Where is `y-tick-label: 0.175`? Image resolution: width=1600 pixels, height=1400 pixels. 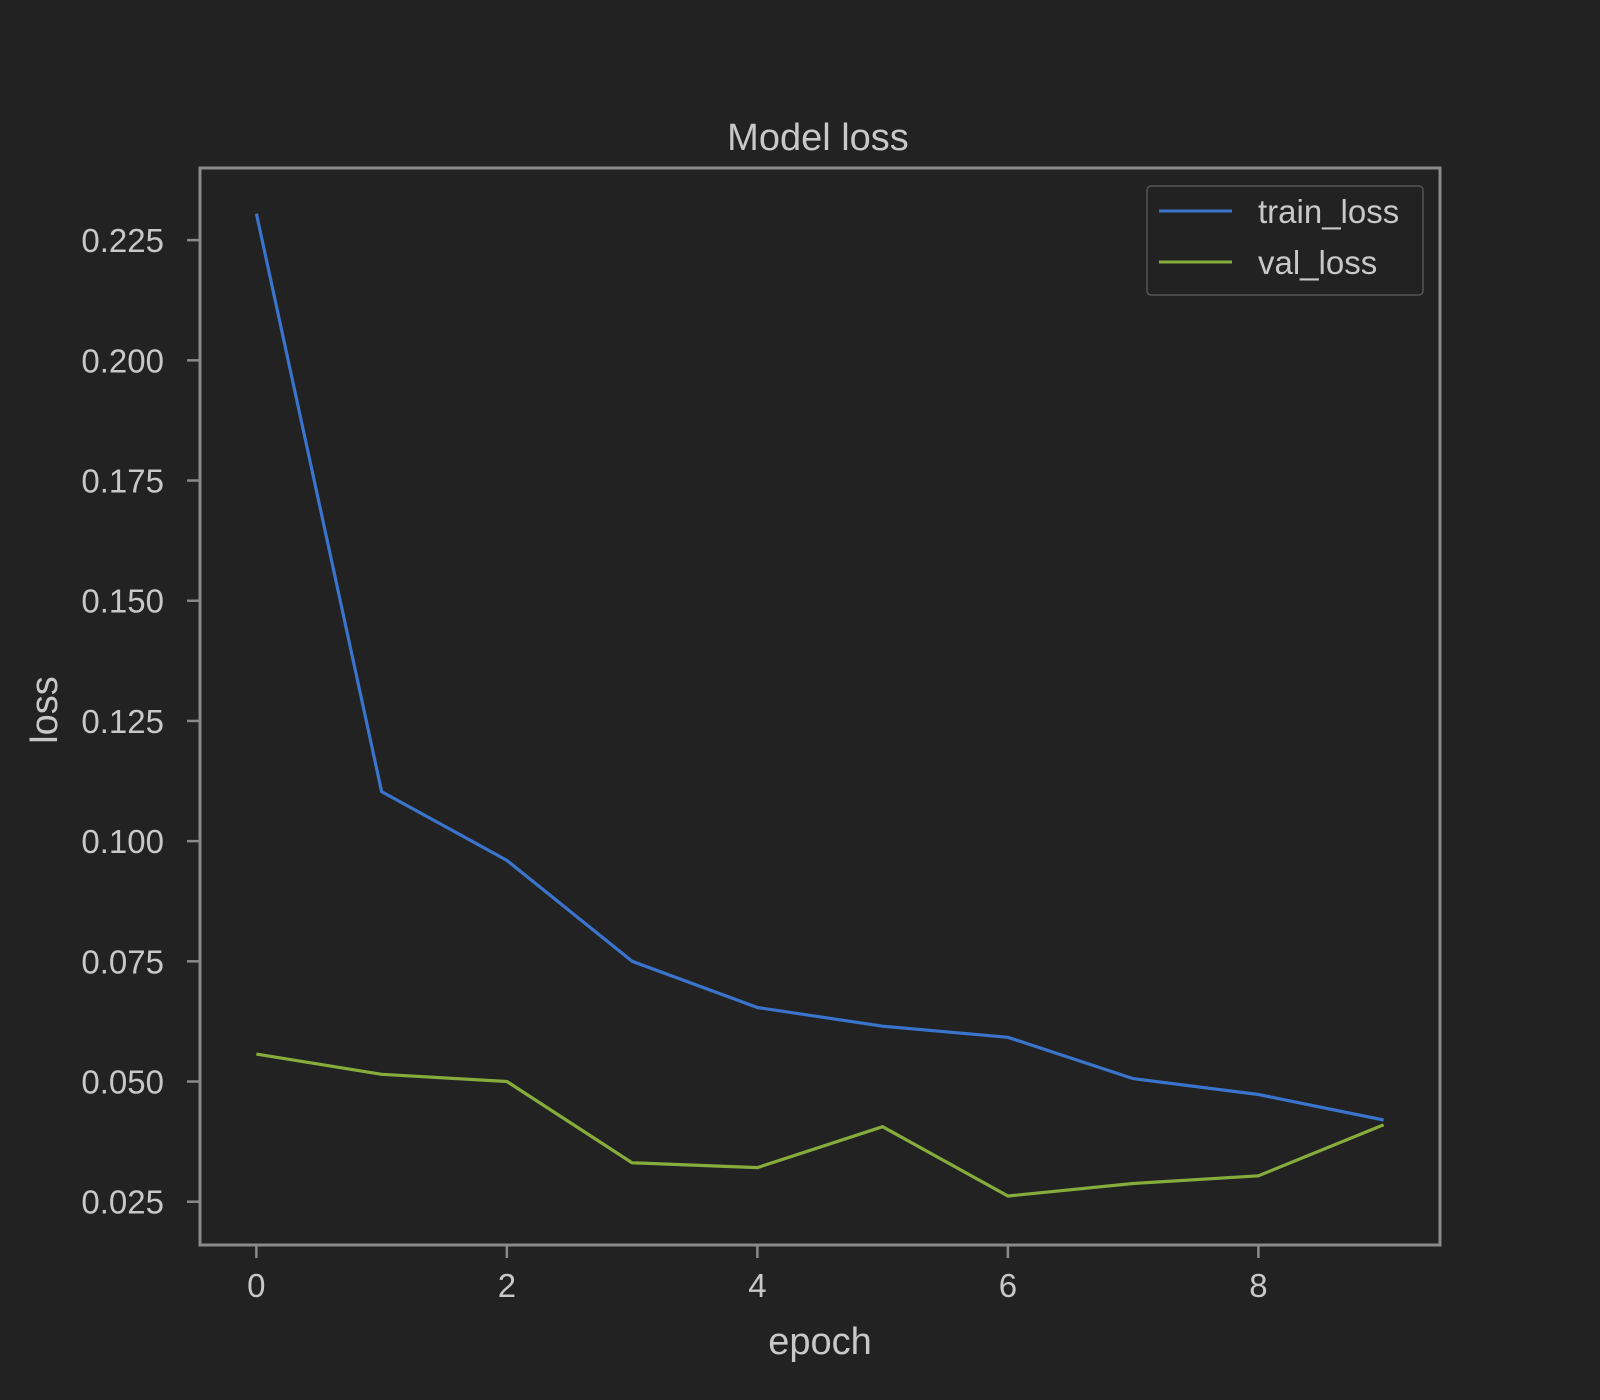
y-tick-label: 0.175 is located at coordinates (122, 481).